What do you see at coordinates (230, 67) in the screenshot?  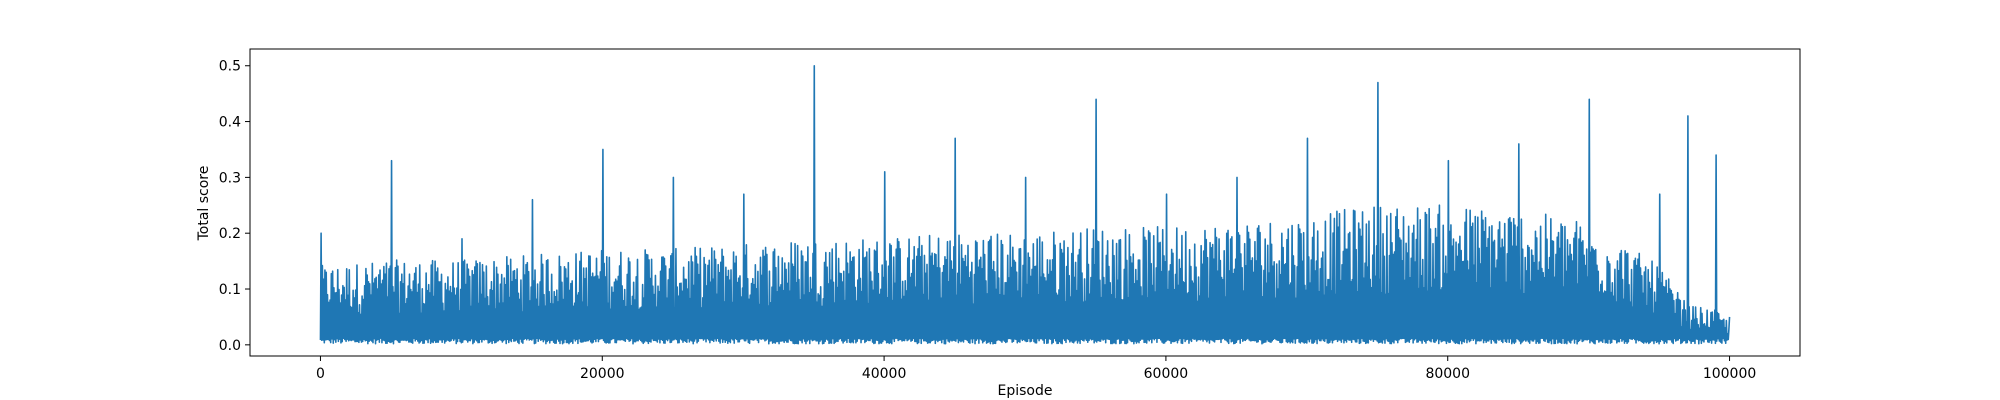 I see `y-tick-label: 0.5` at bounding box center [230, 67].